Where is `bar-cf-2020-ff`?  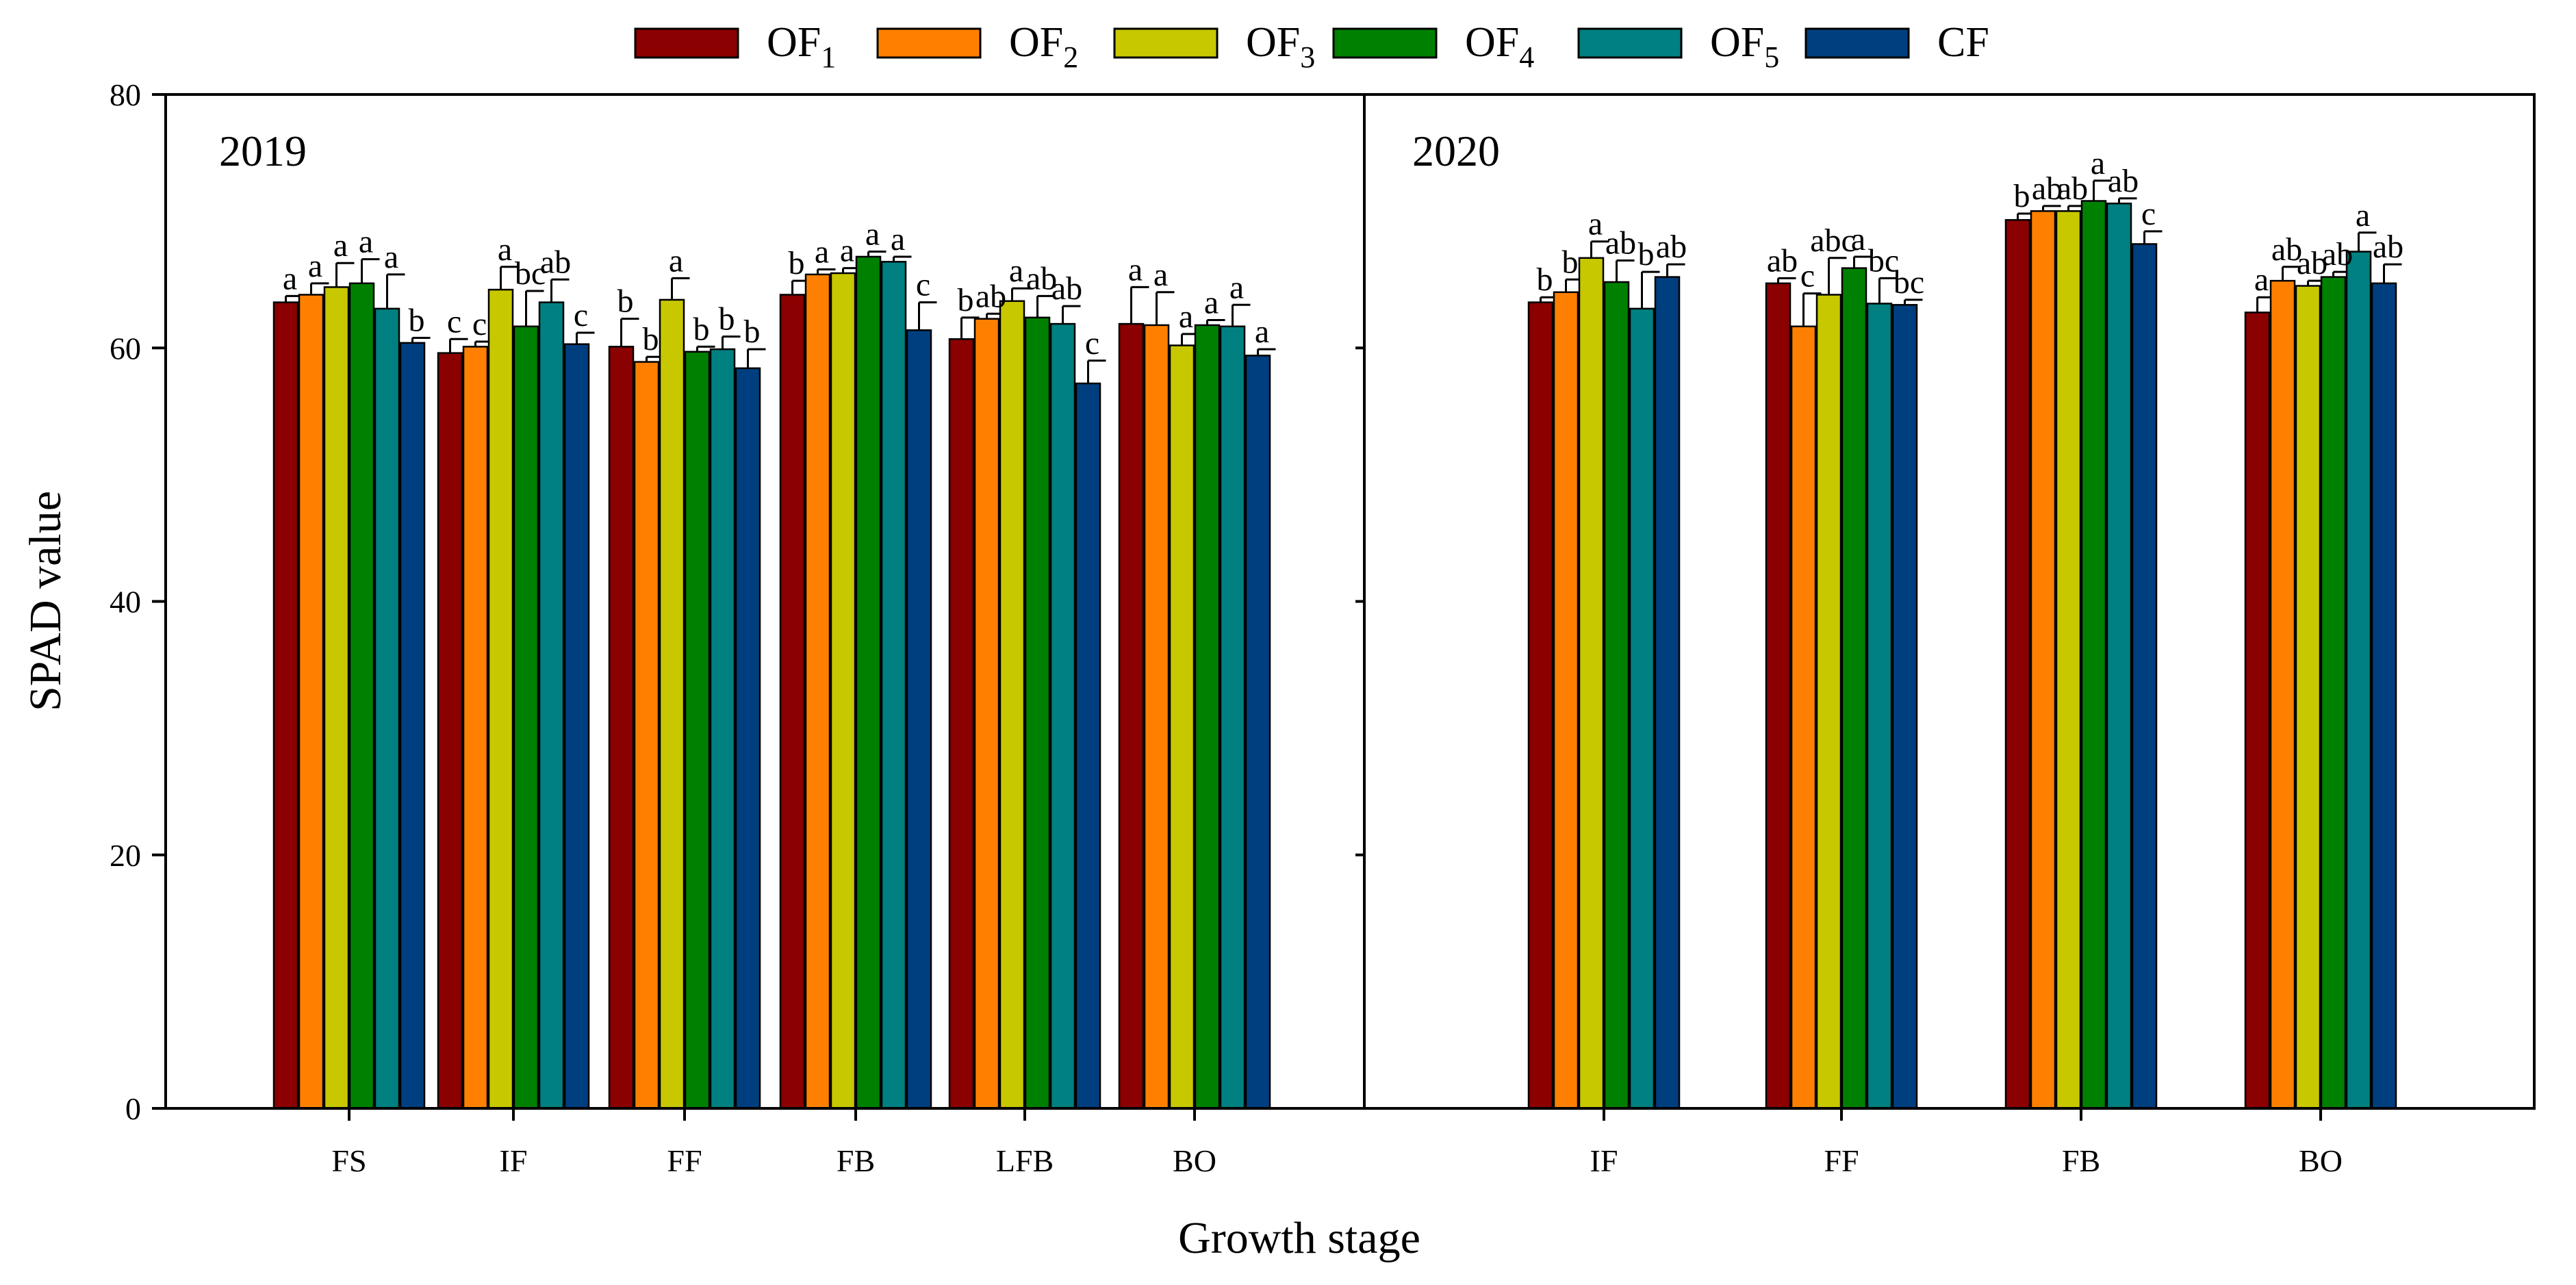 bar-cf-2020-ff is located at coordinates (1904, 707).